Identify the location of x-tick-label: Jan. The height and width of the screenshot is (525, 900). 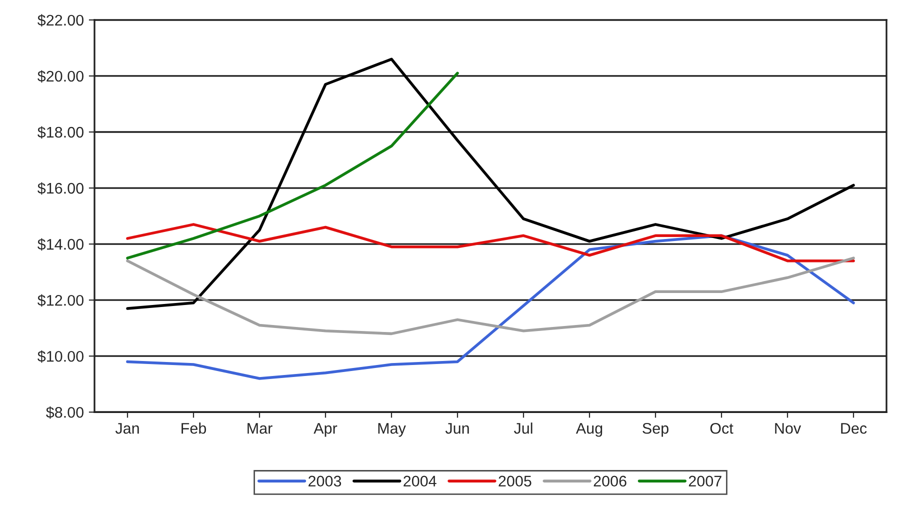
(127, 428).